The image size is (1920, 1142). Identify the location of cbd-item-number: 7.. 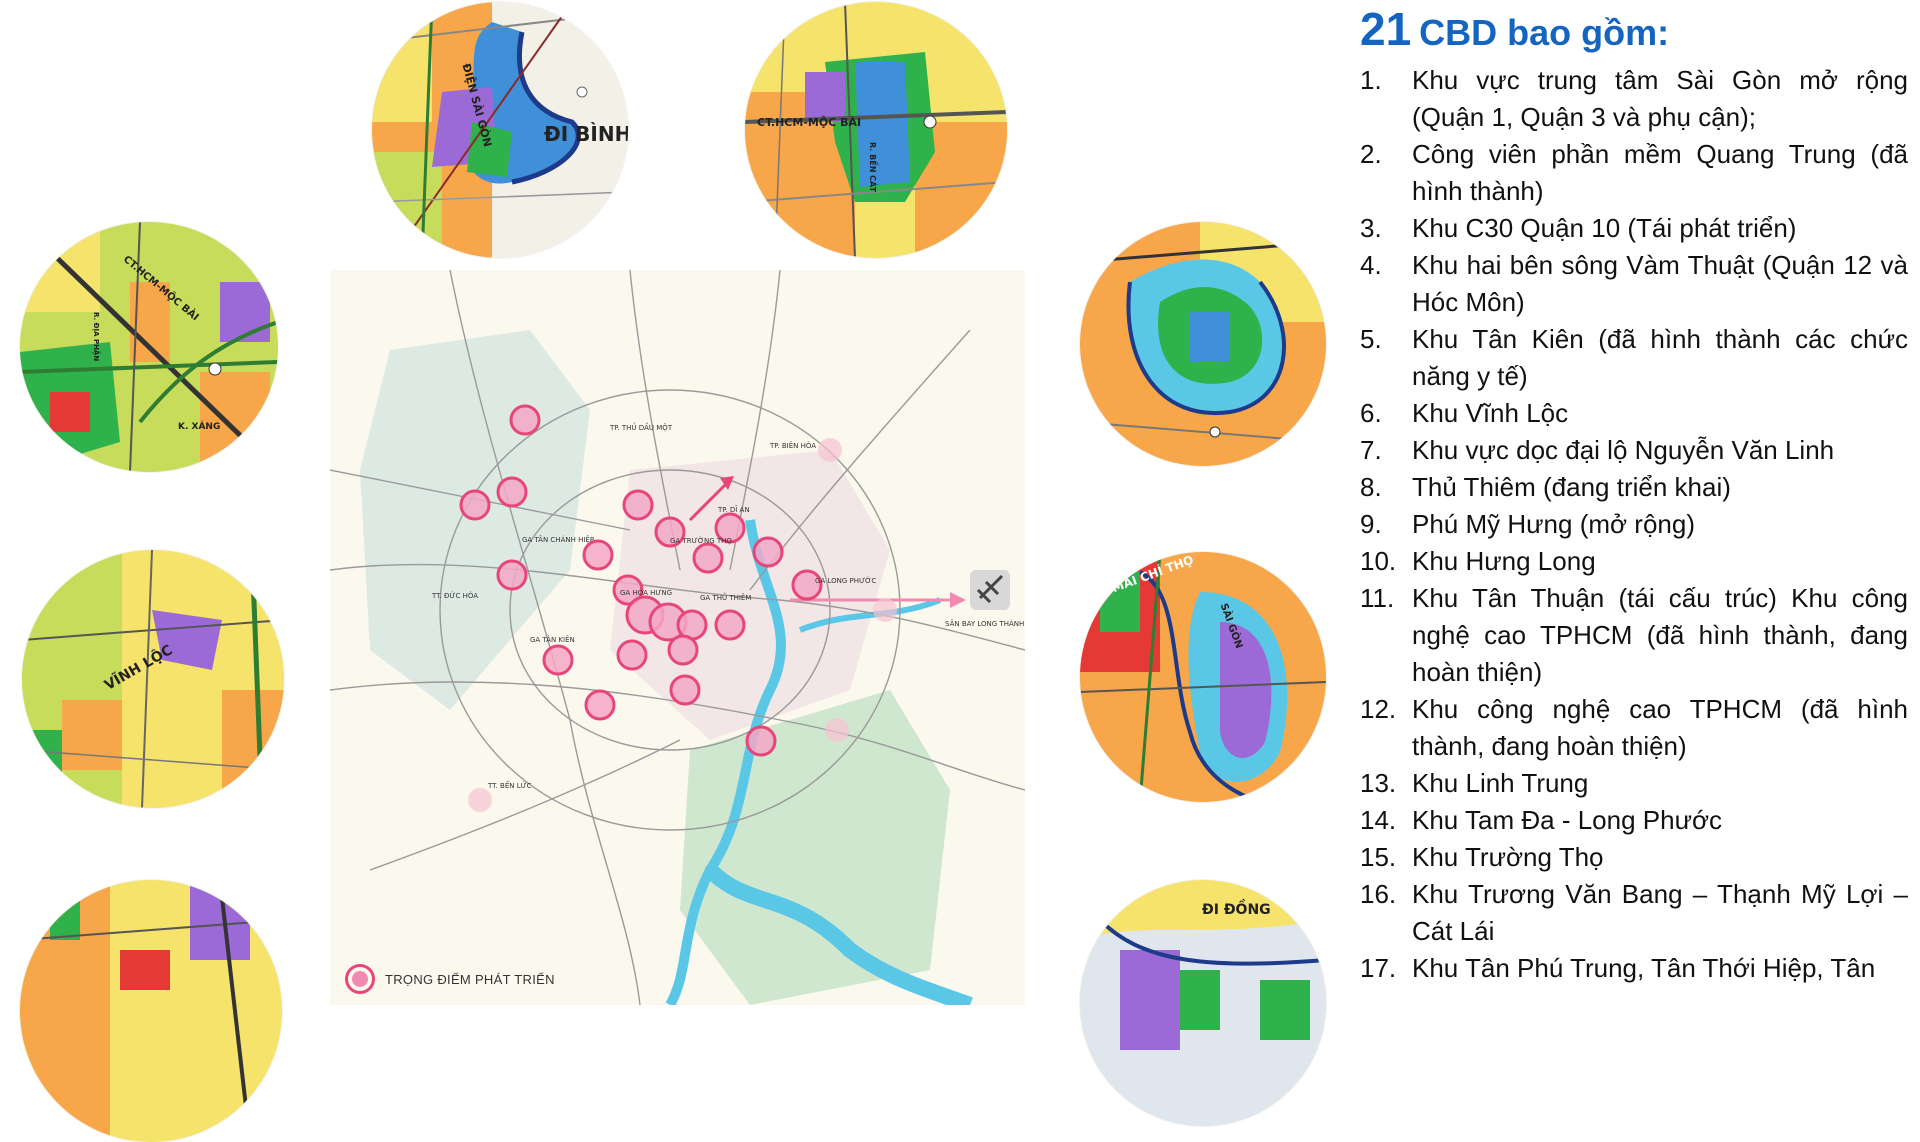
(1371, 450).